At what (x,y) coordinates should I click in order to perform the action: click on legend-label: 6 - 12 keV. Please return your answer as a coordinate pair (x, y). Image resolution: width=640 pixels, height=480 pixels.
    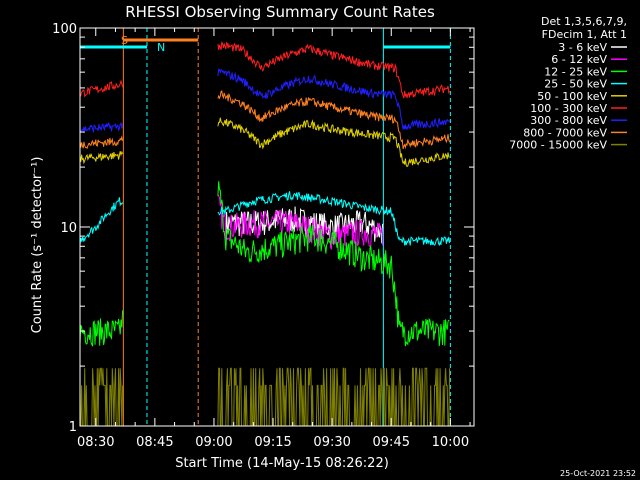
    Looking at the image, I should click on (579, 59).